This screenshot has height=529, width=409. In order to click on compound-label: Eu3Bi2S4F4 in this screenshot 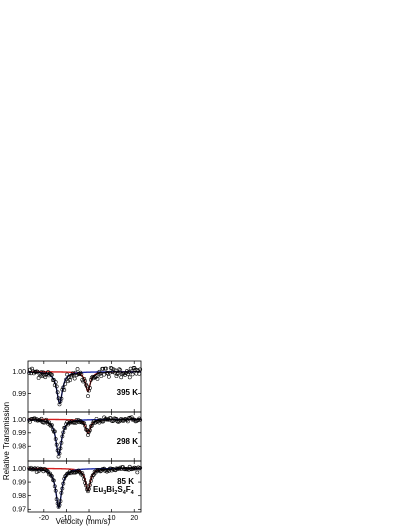, I will do `click(114, 490)`.